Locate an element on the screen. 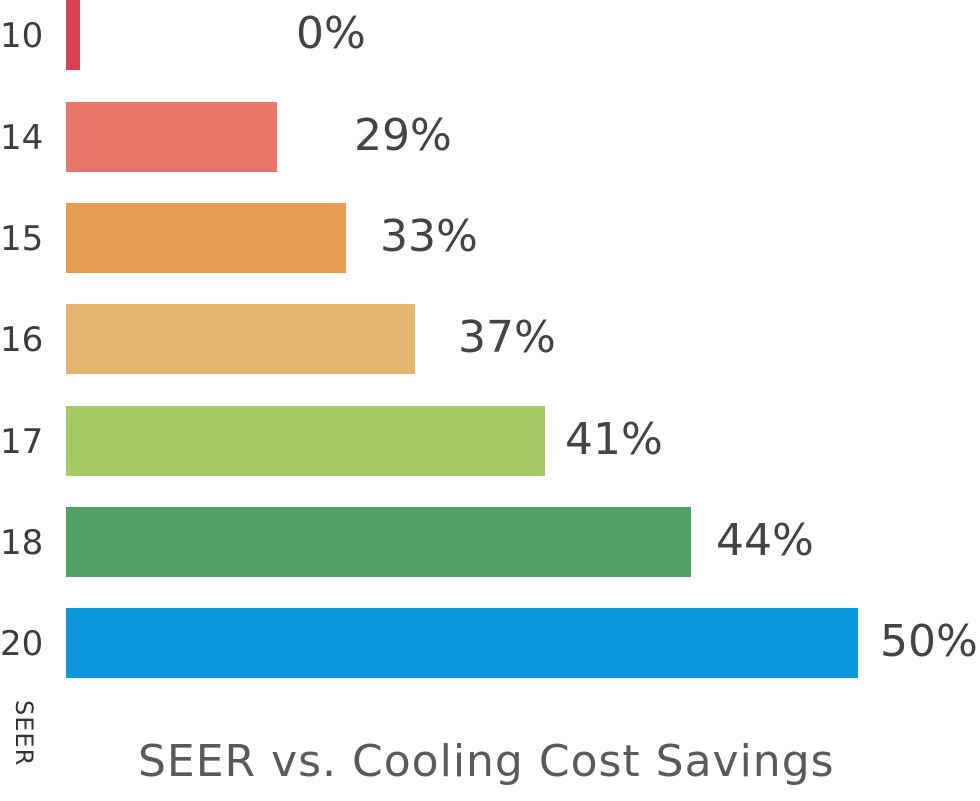 The image size is (980, 801). data-label-18: 44% is located at coordinates (765, 540).